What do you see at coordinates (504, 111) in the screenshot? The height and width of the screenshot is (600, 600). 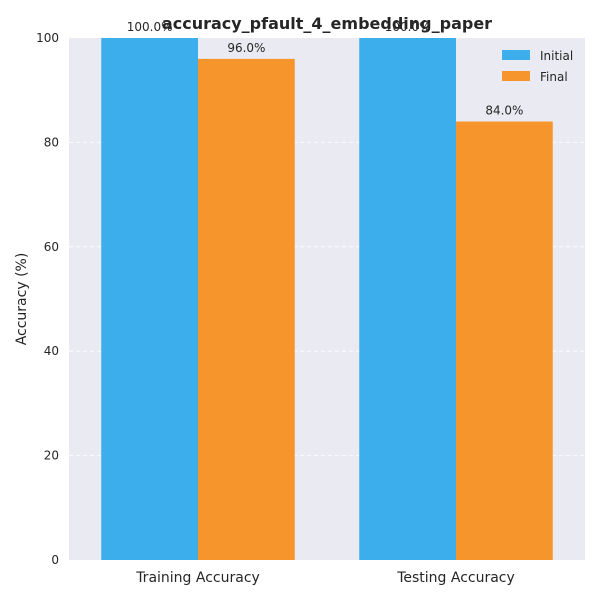 I see `data-label: 84.0%` at bounding box center [504, 111].